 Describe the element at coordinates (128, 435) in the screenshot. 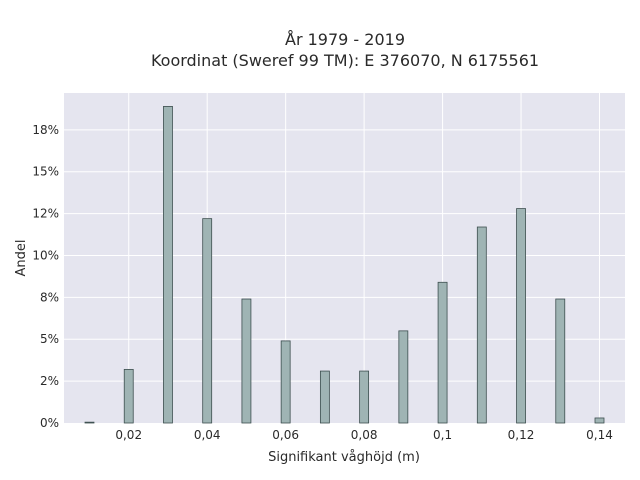

I see `x-tick-label: 0,02` at that location.